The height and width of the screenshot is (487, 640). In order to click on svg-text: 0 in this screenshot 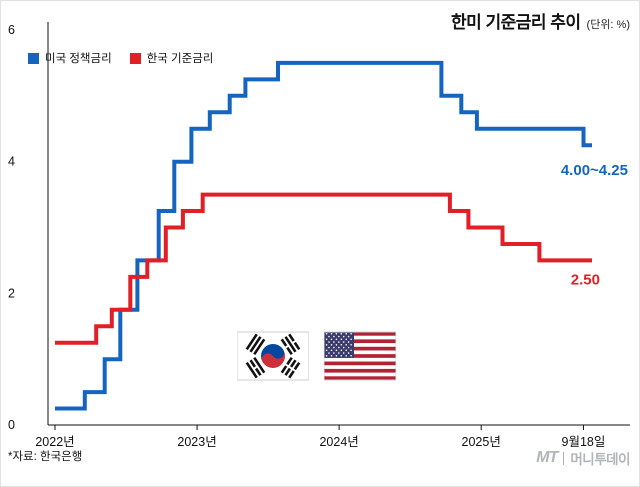, I will do `click(11, 425)`.